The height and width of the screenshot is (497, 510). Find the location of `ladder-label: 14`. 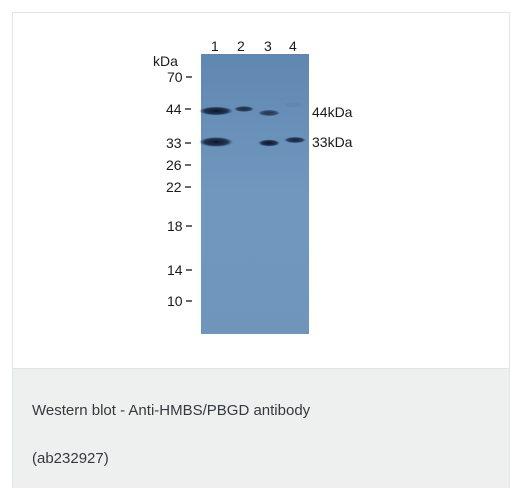

ladder-label: 14 is located at coordinates (175, 270).